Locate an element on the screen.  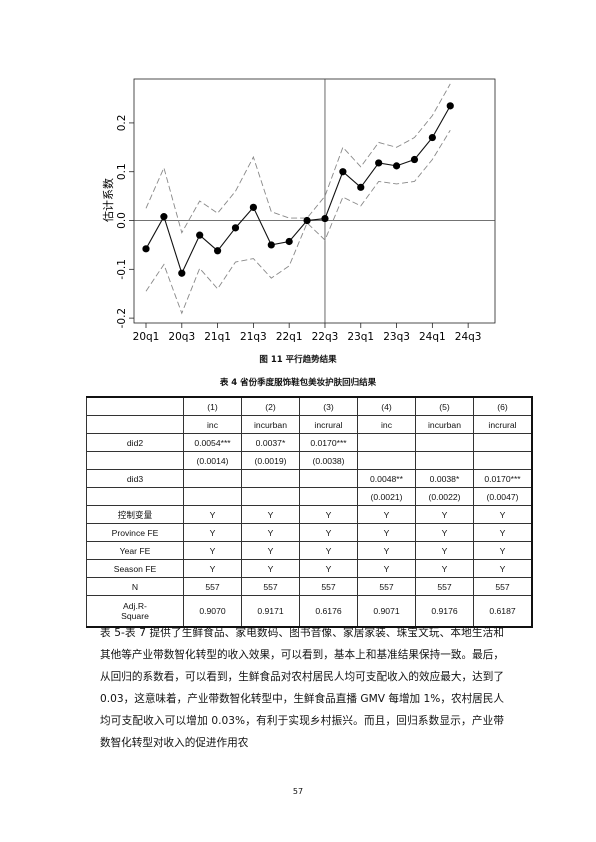
table-cell: incurban is located at coordinates (270, 424).